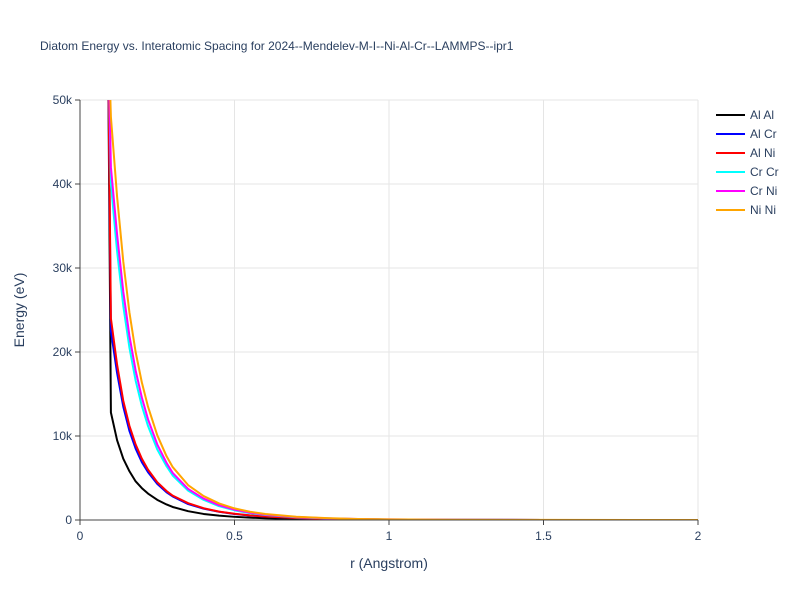  I want to click on legend-label: Al Al, so click(762, 115).